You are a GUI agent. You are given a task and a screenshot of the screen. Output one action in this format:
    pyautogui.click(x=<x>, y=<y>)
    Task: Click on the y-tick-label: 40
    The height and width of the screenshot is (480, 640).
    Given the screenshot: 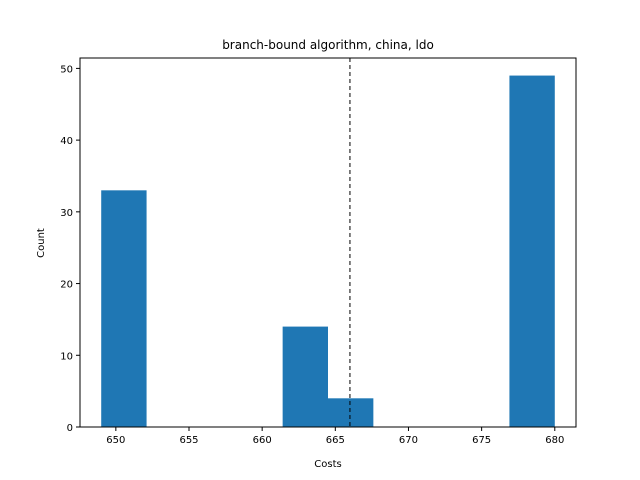 What is the action you would take?
    pyautogui.click(x=66, y=141)
    